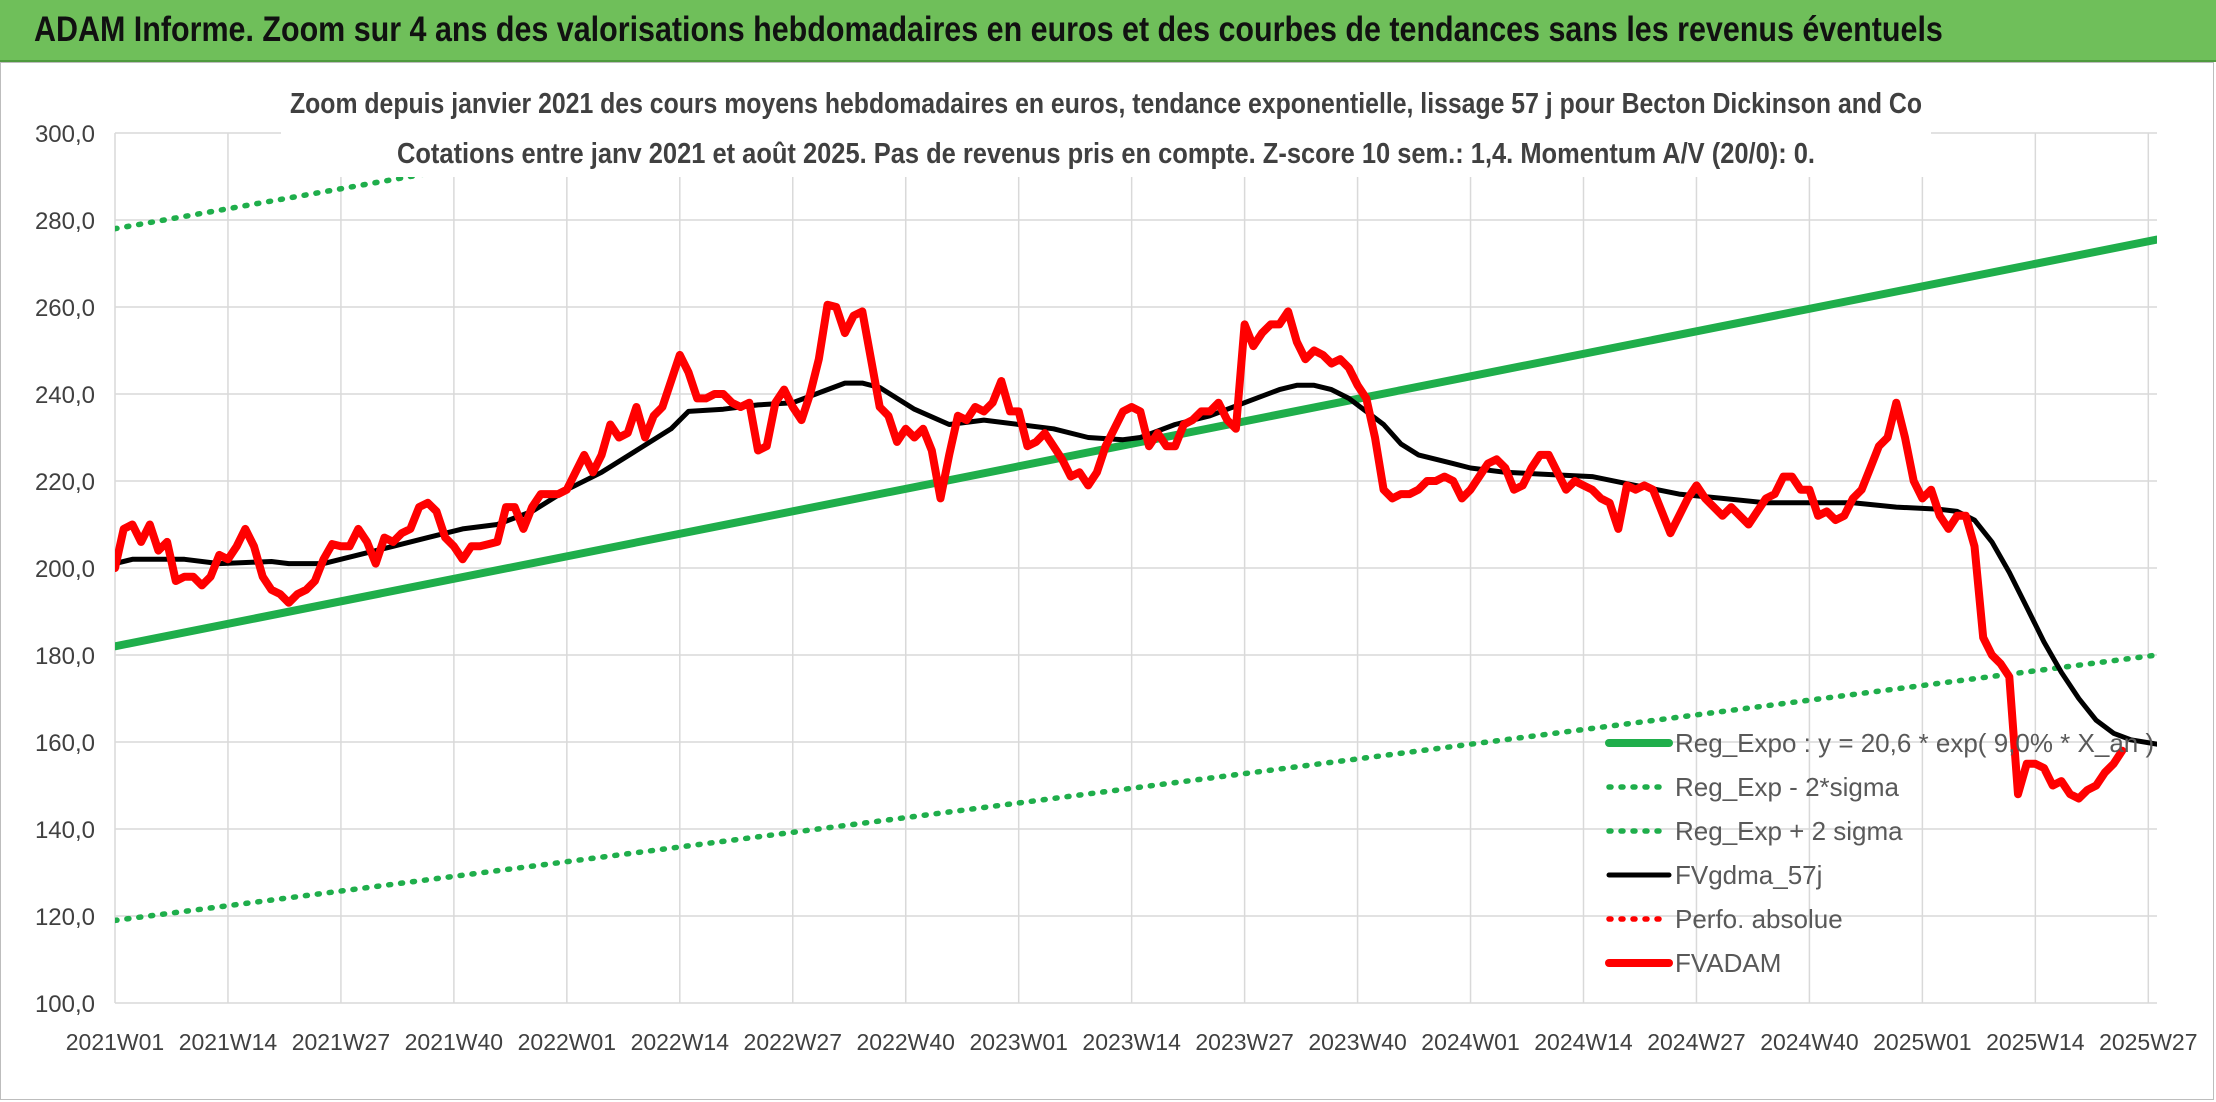 The height and width of the screenshot is (1102, 2216). I want to click on x-tick-label: 2023W40, so click(1357, 1042).